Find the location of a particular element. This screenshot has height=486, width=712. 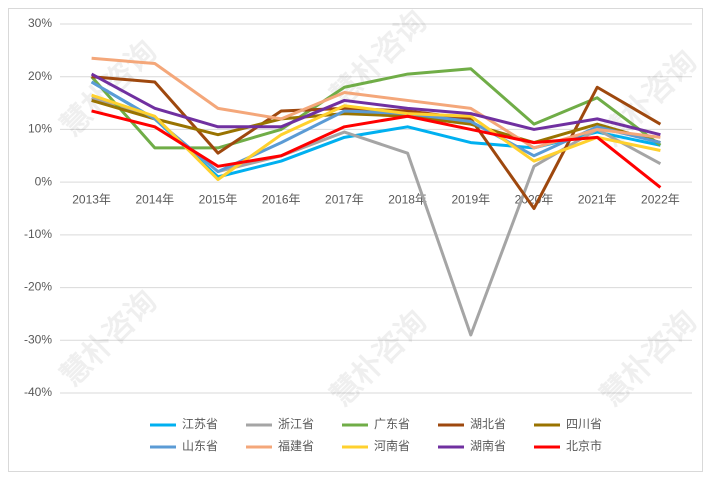

legend-label: 江苏省 is located at coordinates (200, 424).